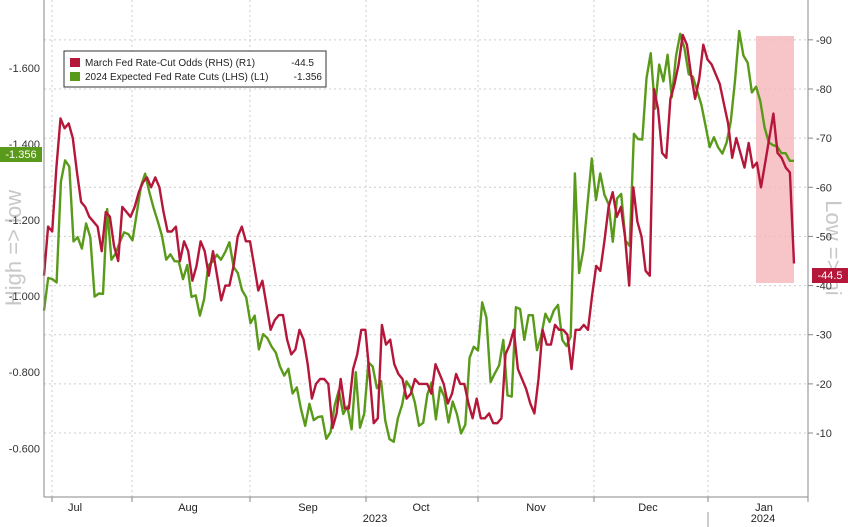 This screenshot has height=527, width=848. What do you see at coordinates (536, 508) in the screenshot?
I see `month-label: Nov` at bounding box center [536, 508].